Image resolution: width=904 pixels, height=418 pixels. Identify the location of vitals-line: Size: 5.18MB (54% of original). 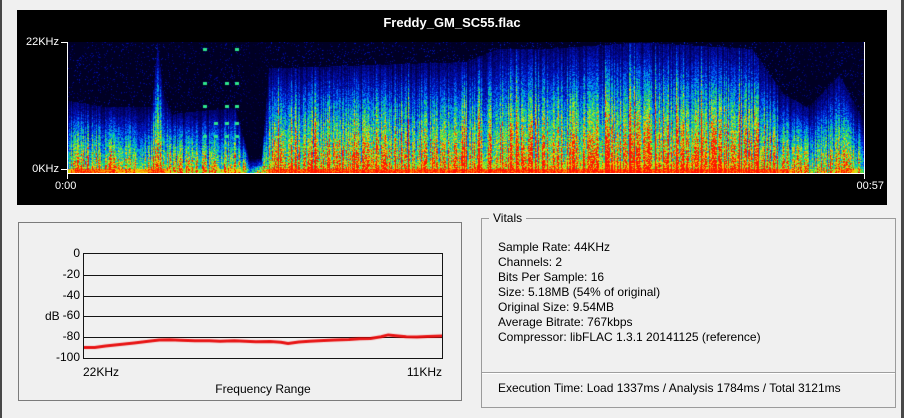
(579, 292).